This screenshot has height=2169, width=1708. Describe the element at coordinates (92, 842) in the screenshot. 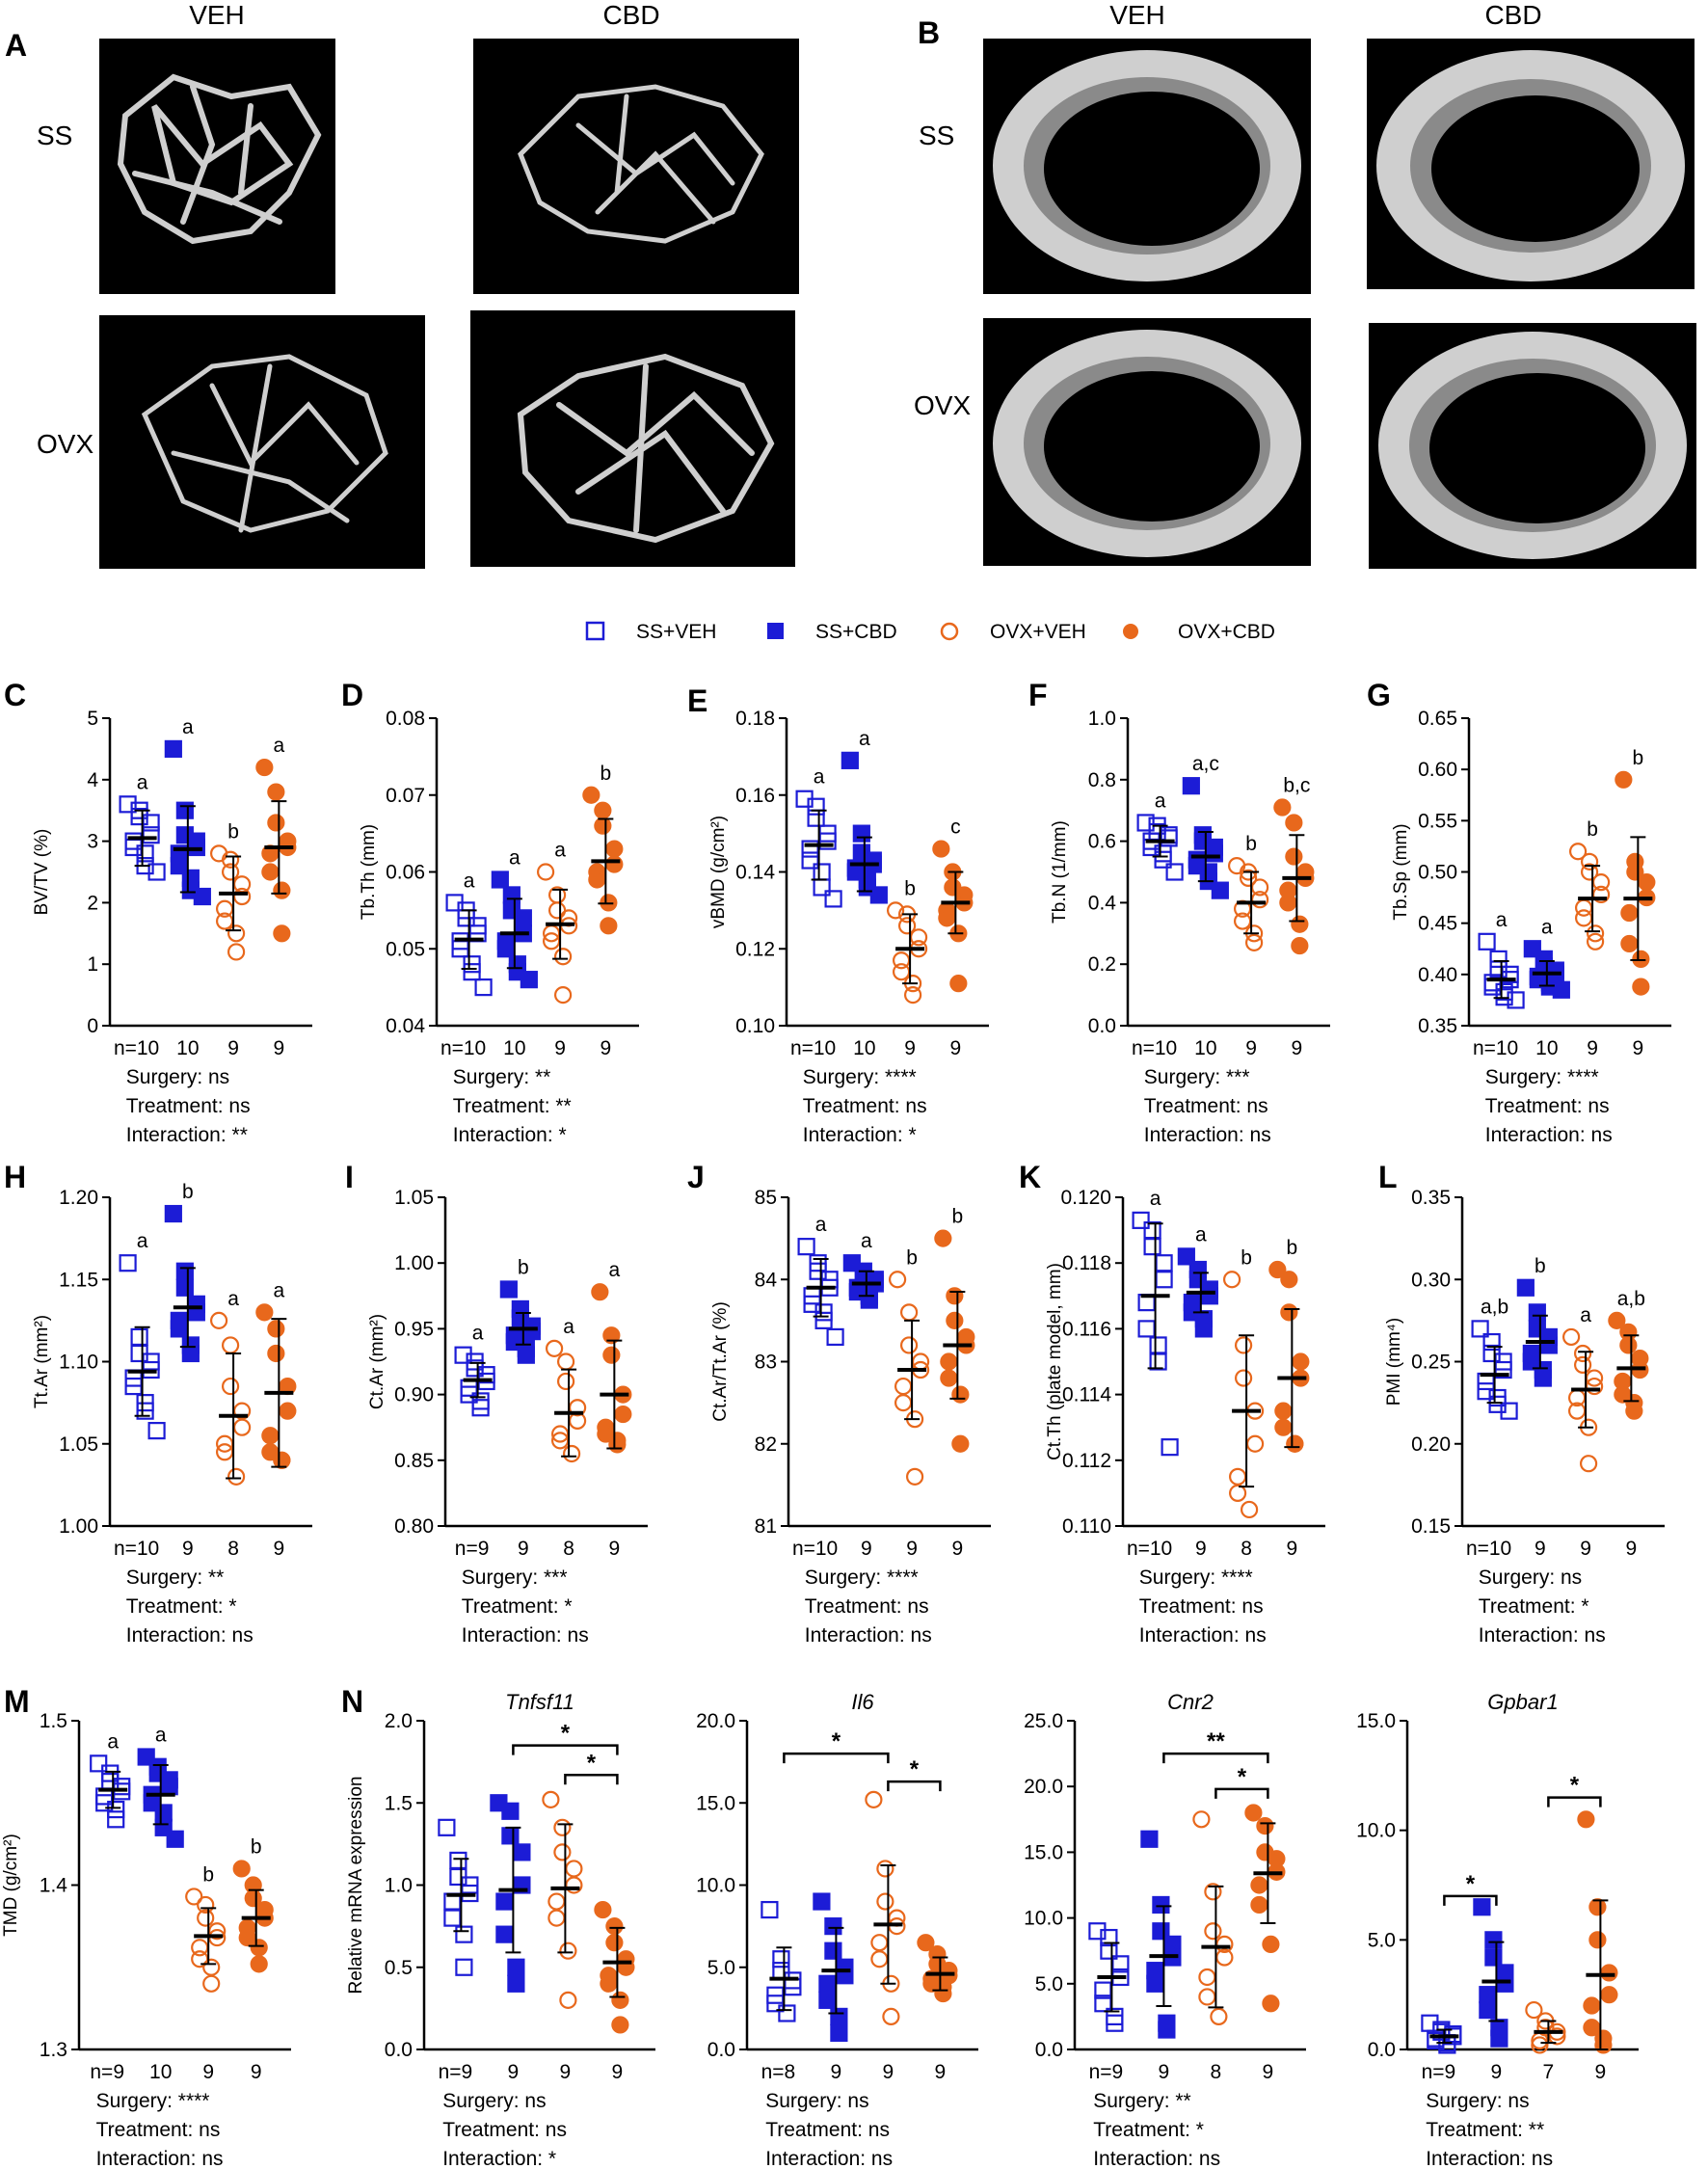

I see `y-tick-label: 3` at that location.